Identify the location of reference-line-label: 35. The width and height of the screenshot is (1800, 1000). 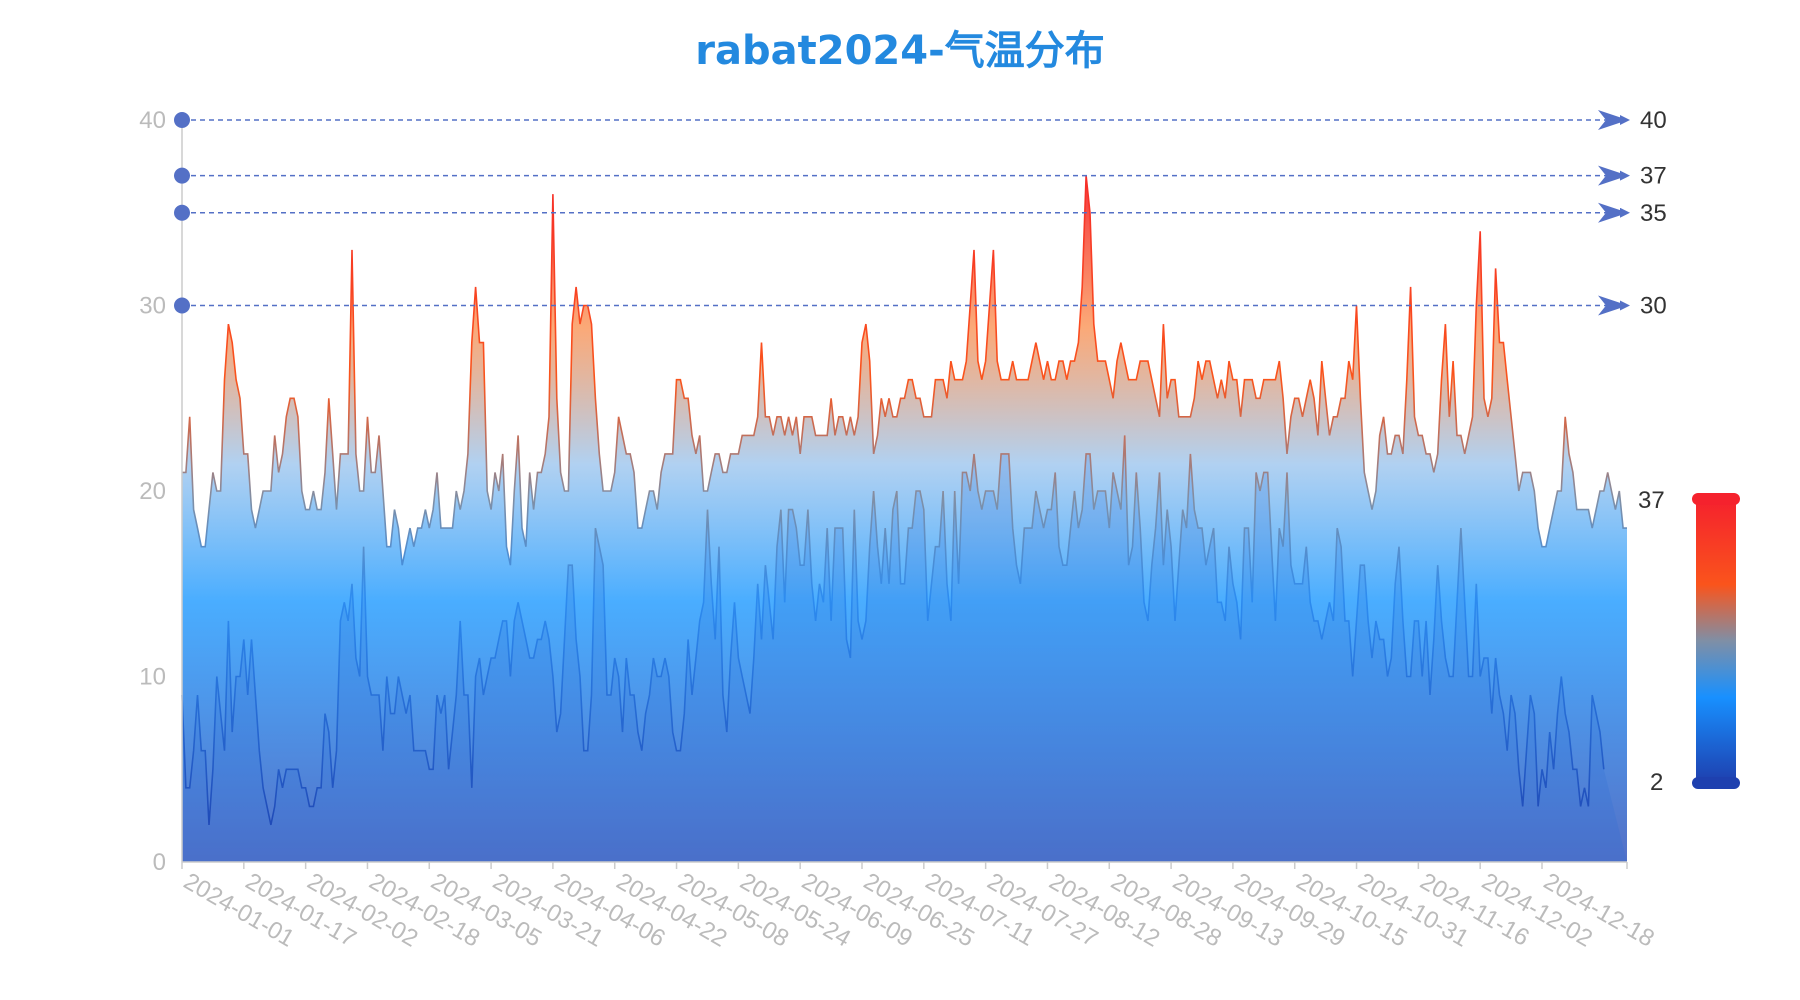
(1653, 213).